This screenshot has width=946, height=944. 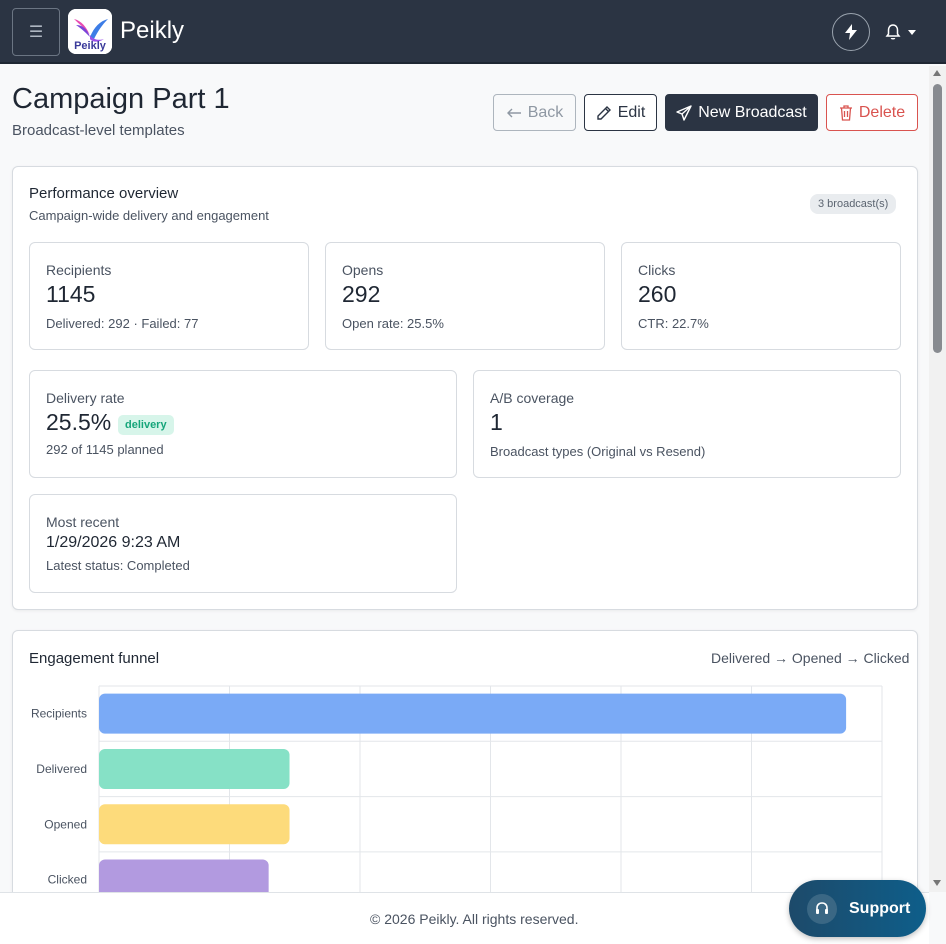 I want to click on performance-overview-title: Performance overview, so click(x=104, y=193).